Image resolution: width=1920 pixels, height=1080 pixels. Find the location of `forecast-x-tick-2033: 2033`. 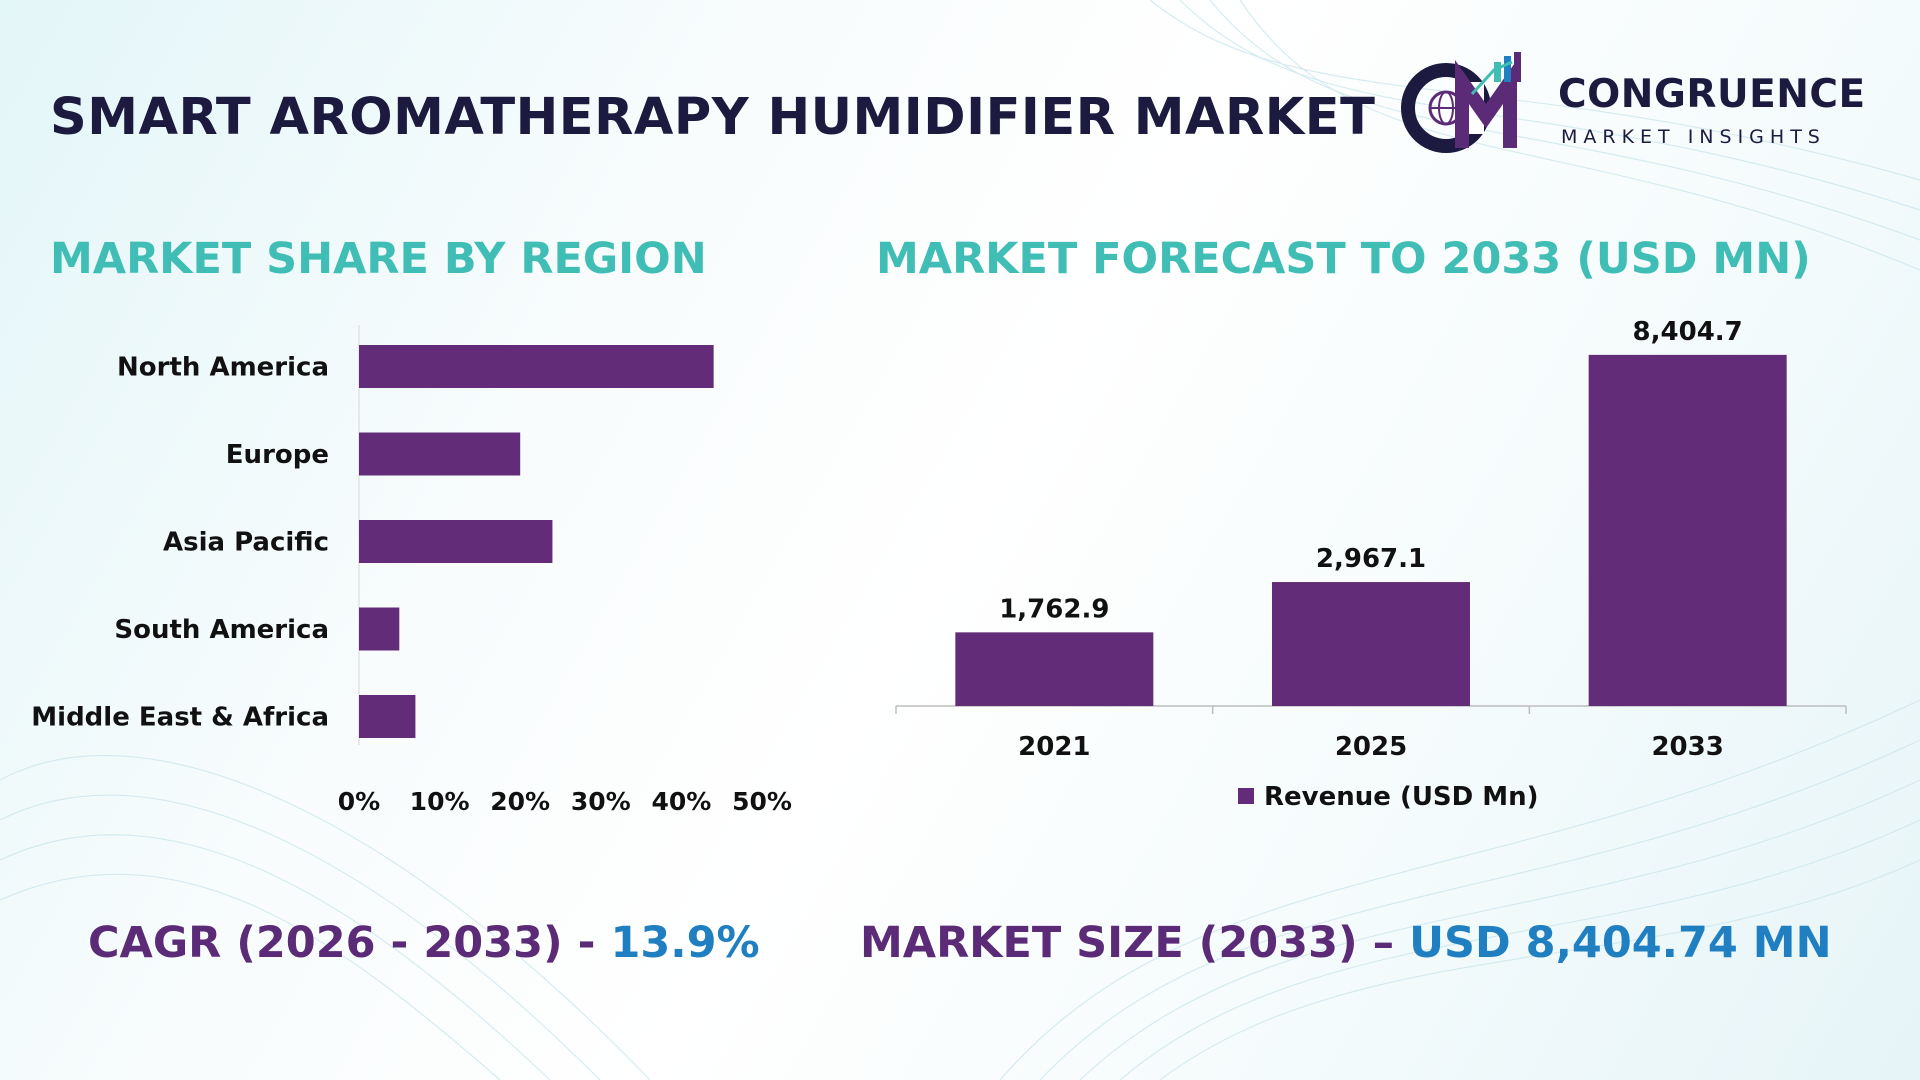

forecast-x-tick-2033: 2033 is located at coordinates (1687, 747).